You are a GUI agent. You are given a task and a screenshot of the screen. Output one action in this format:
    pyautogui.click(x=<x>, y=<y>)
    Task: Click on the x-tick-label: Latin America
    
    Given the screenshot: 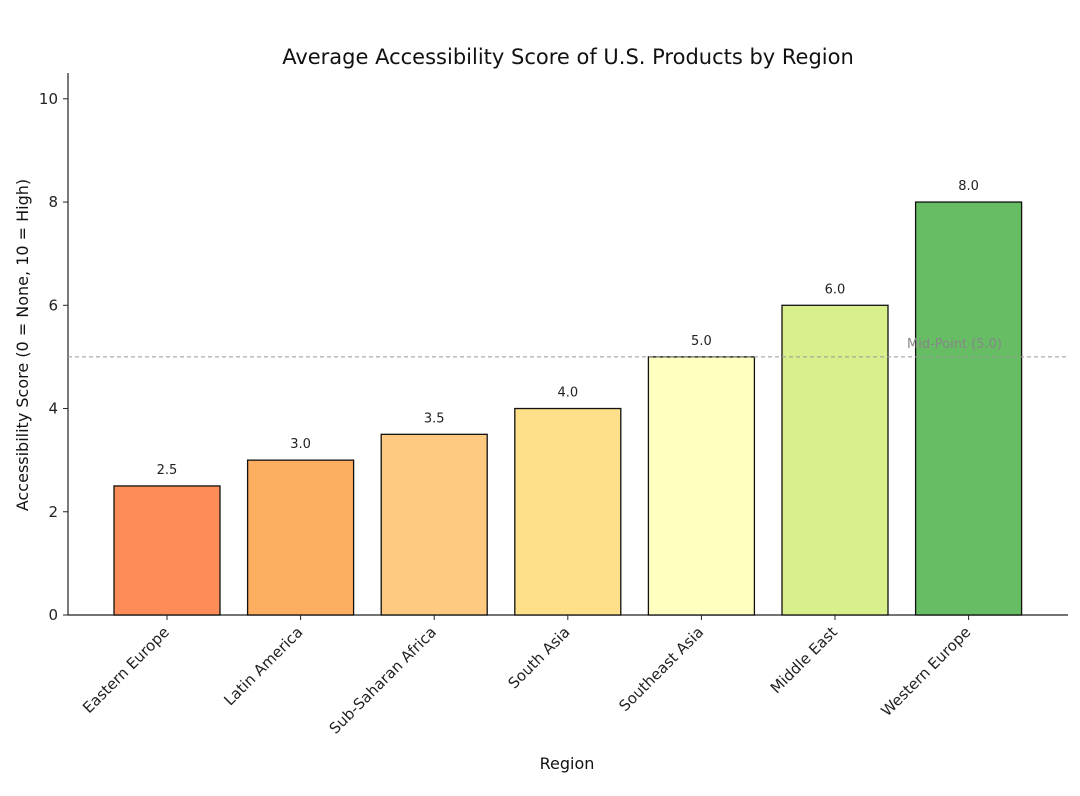 What is the action you would take?
    pyautogui.click(x=263, y=666)
    